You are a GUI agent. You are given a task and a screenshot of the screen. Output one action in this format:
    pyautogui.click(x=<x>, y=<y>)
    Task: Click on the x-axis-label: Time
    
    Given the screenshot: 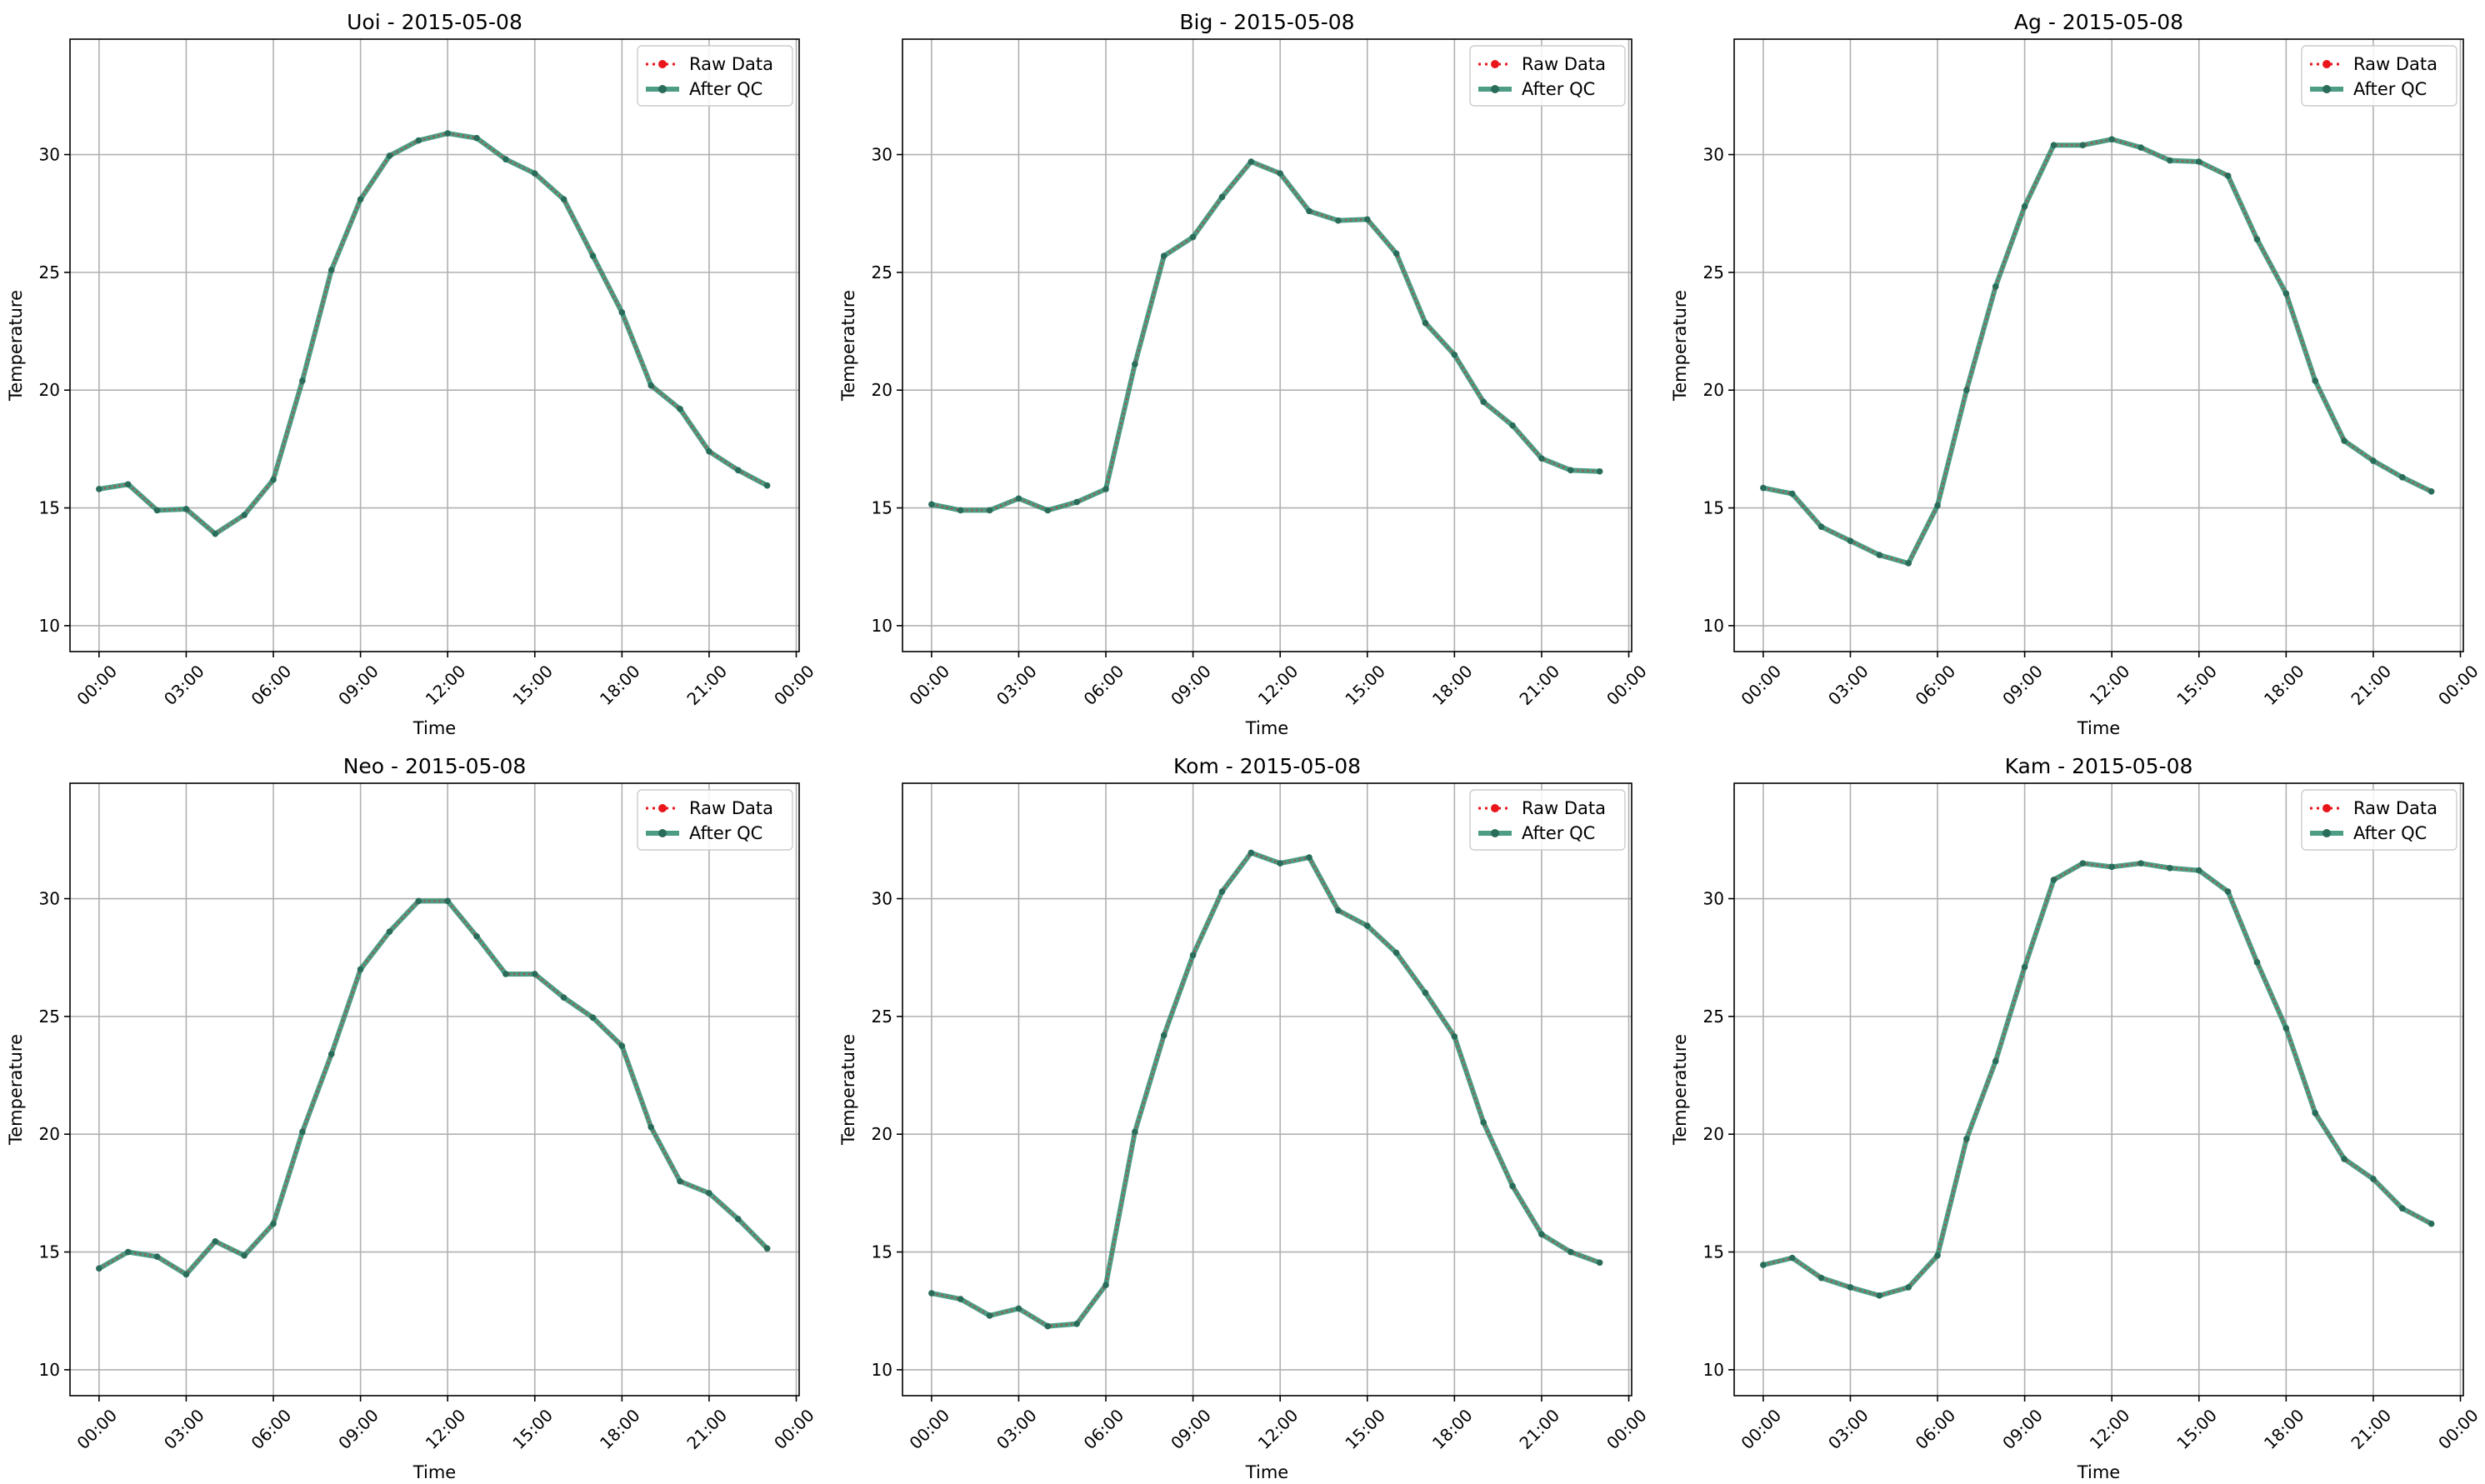 What is the action you would take?
    pyautogui.click(x=1266, y=1472)
    